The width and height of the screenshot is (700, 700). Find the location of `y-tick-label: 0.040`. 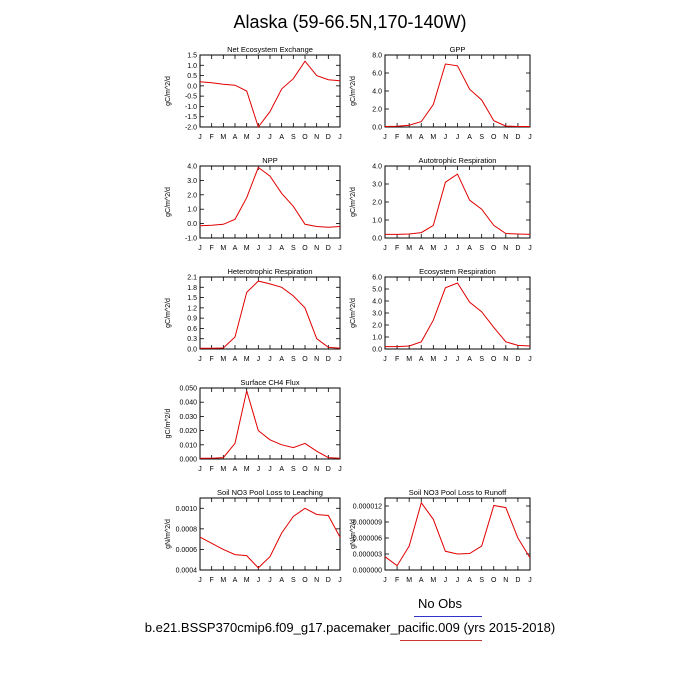

y-tick-label: 0.040 is located at coordinates (188, 403).